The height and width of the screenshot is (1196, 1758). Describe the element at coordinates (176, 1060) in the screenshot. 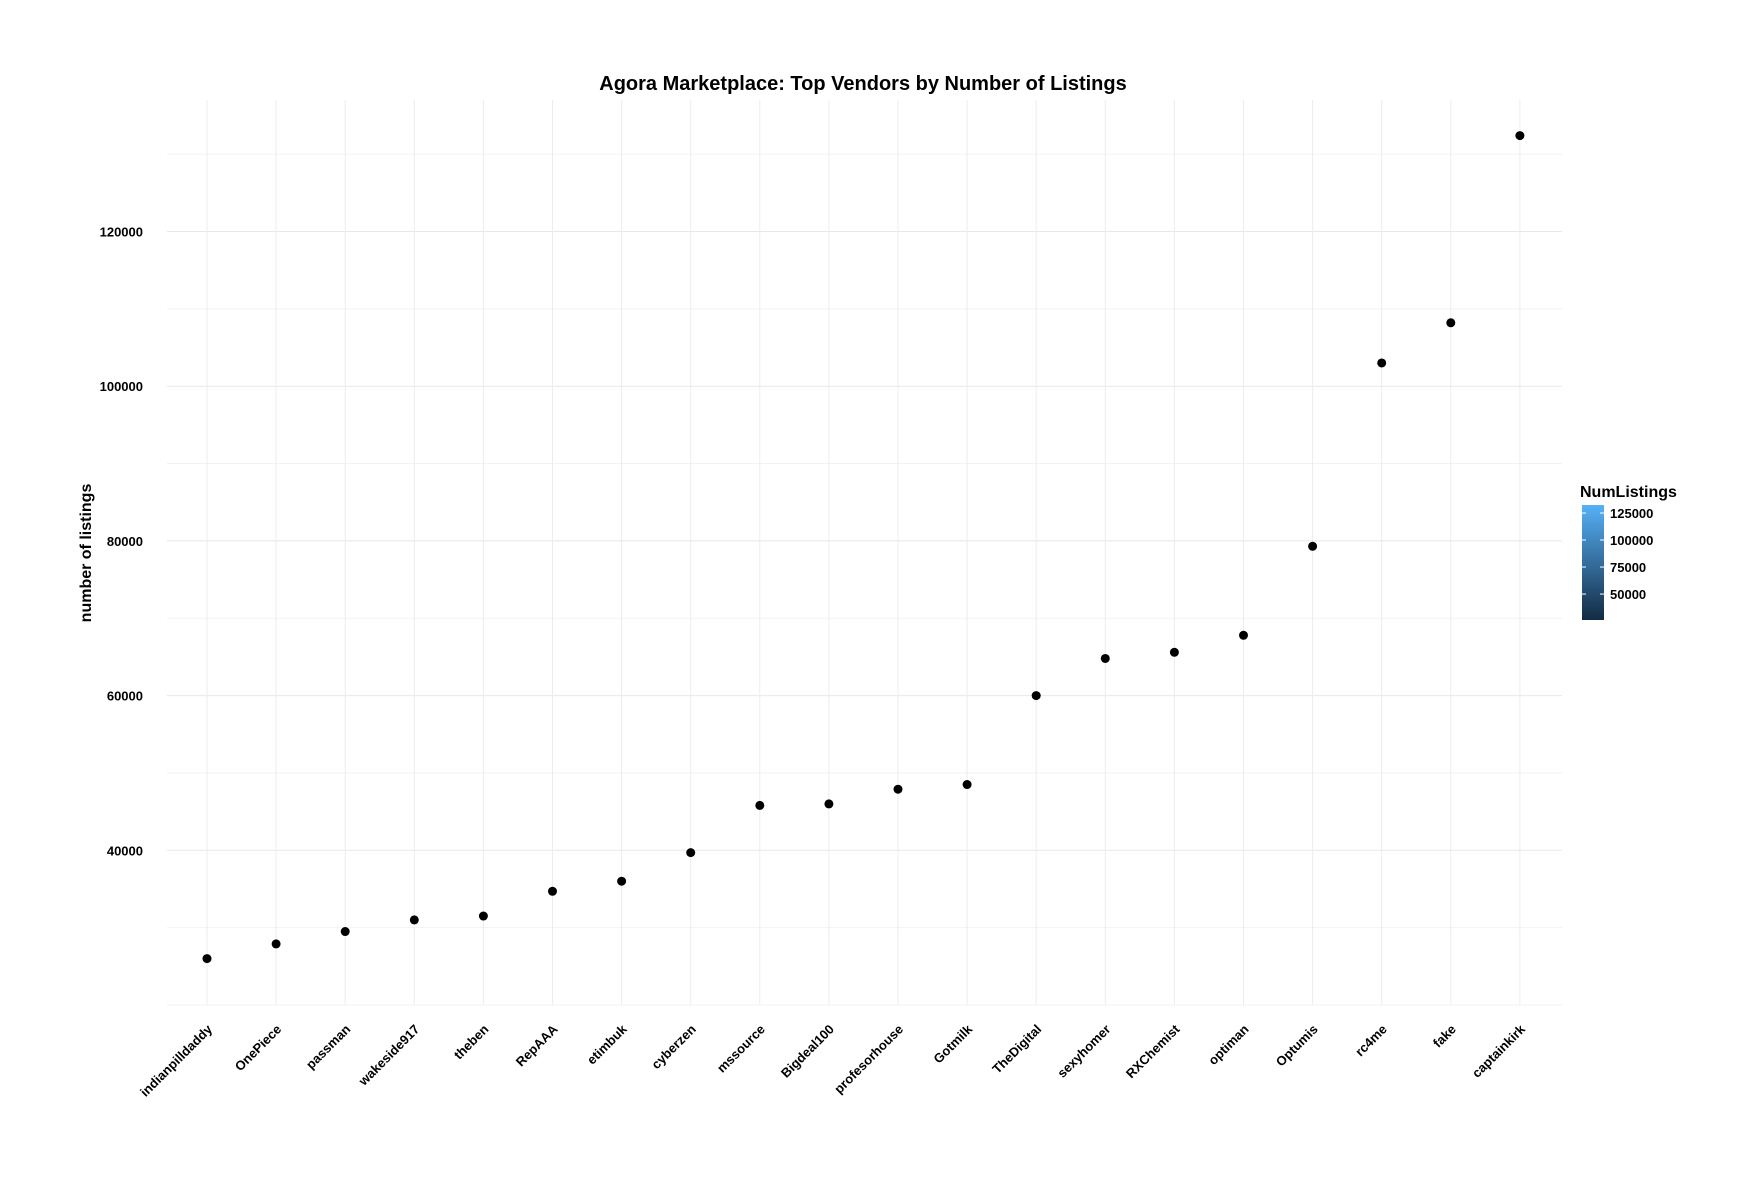

I see `x-tick-label: indianpilldaddy` at that location.